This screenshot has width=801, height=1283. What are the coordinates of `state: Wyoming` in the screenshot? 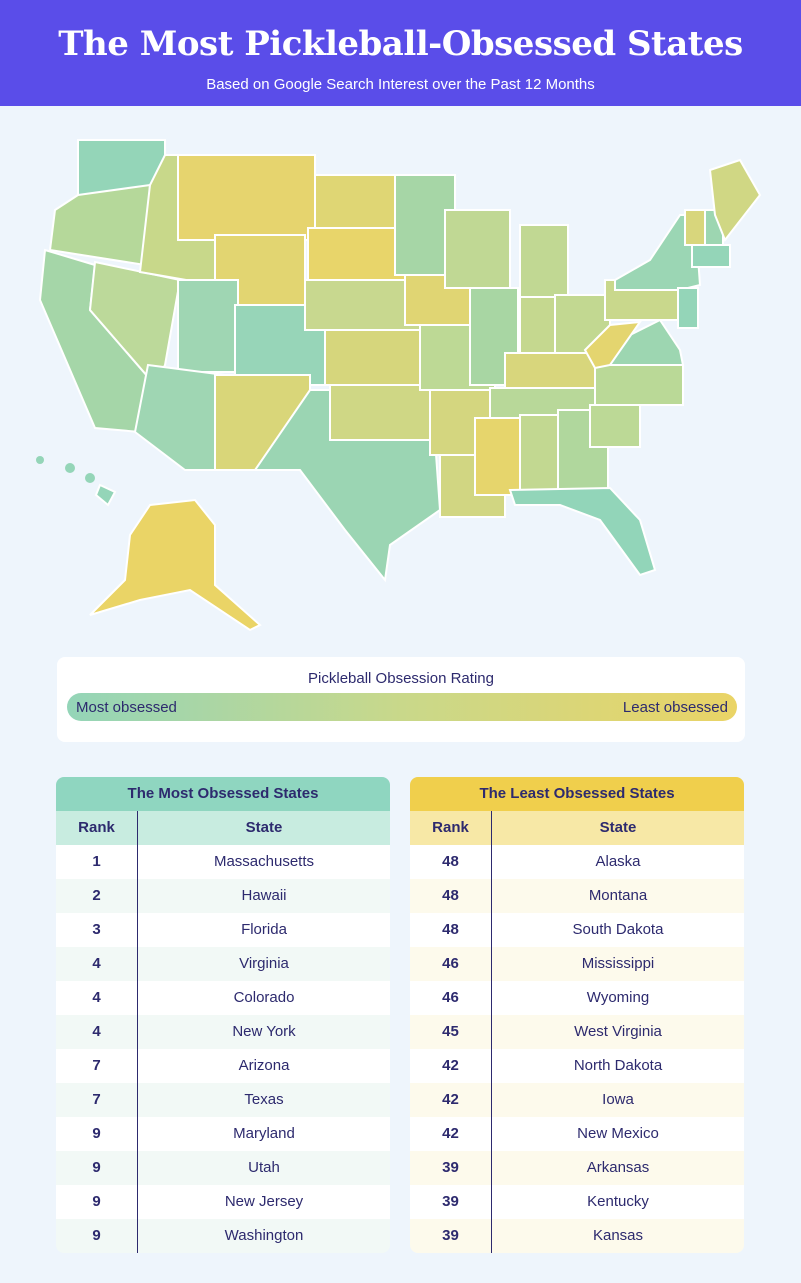 It's located at (618, 997).